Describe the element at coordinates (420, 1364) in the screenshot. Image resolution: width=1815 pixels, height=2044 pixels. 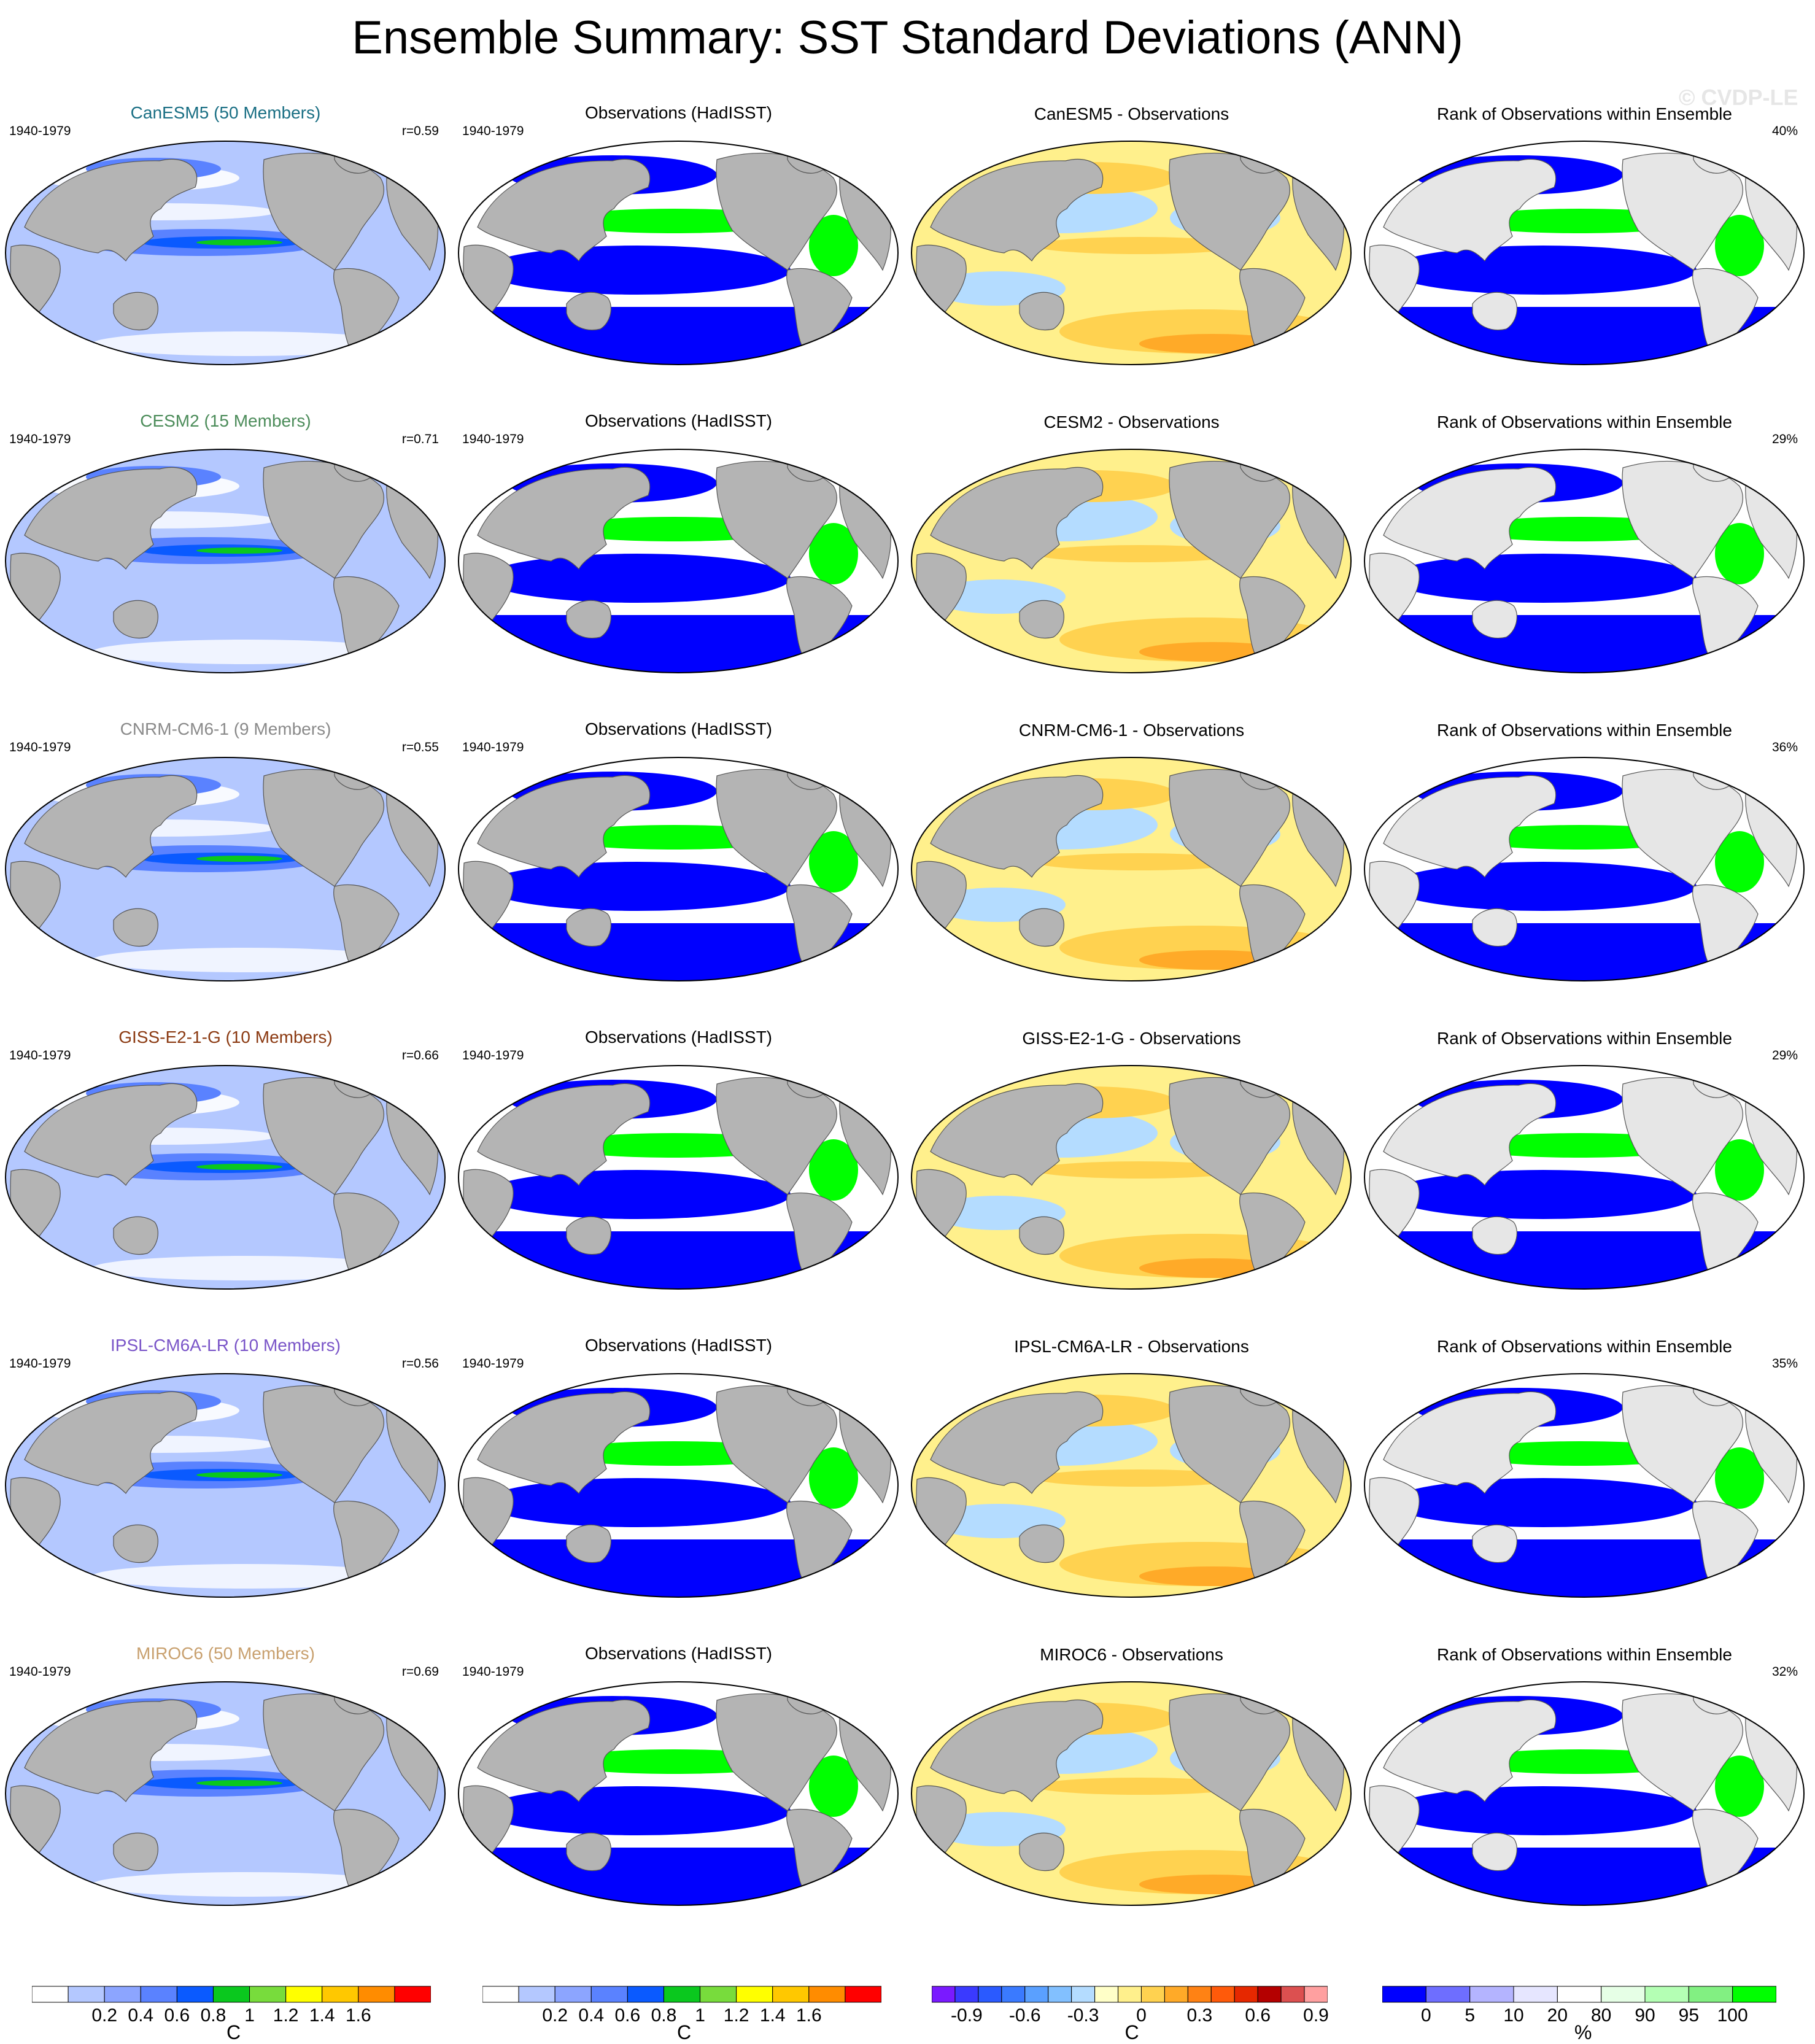
I see `pattern-correlation: r=0.56` at that location.